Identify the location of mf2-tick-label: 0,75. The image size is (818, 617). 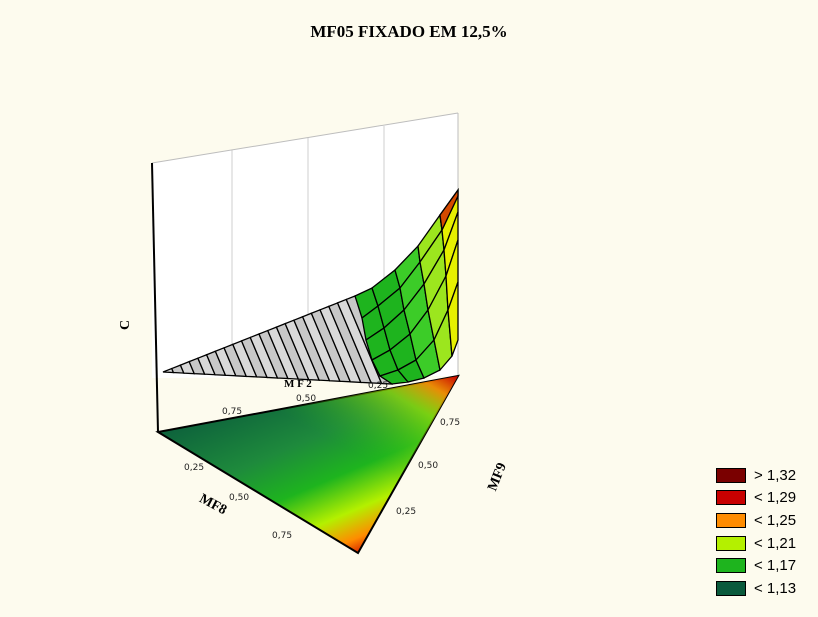
(232, 412).